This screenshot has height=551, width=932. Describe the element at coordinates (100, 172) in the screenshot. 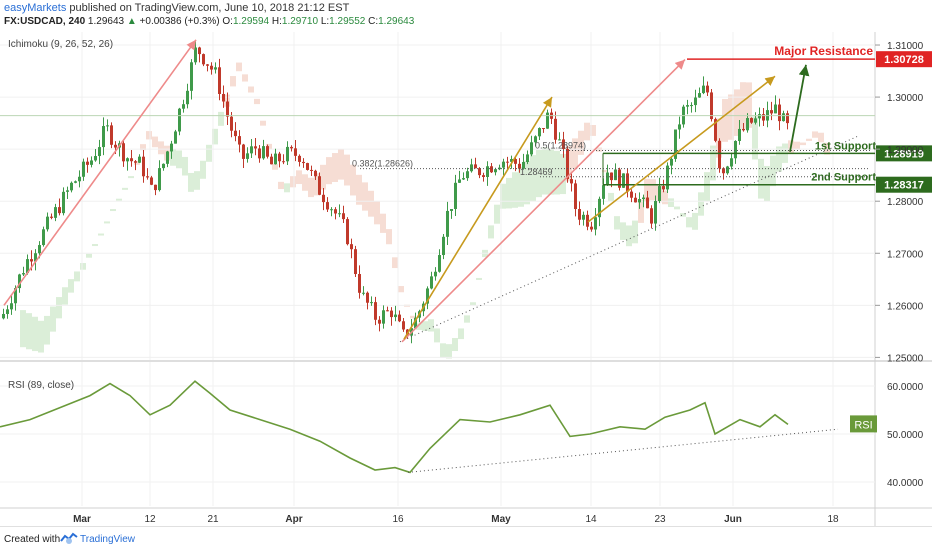

I see `pink-trend-arrow` at that location.